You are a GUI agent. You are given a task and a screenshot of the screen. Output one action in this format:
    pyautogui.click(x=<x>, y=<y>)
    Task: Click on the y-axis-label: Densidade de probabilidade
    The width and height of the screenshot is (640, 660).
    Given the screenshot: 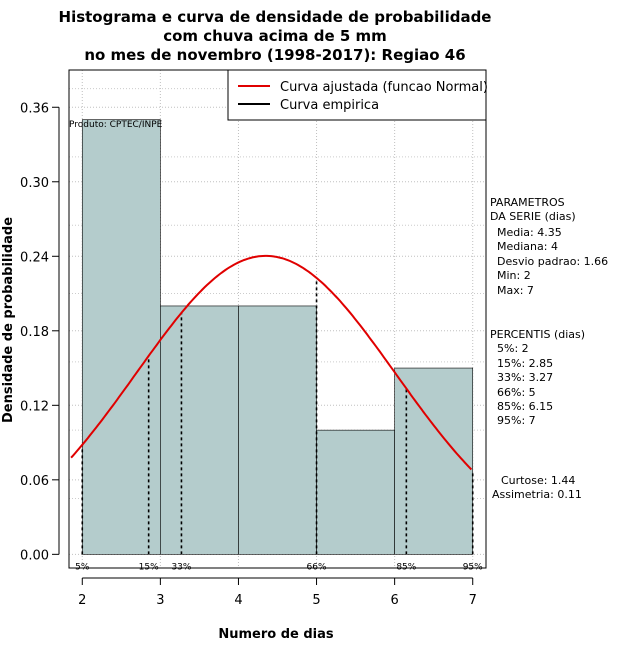 What is the action you would take?
    pyautogui.click(x=8, y=320)
    